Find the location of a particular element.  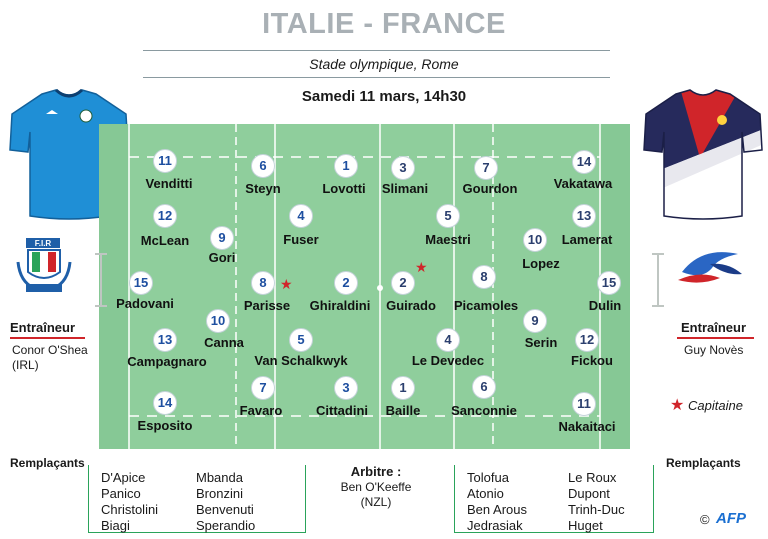

left-goalpost-icon is located at coordinates (101, 280).